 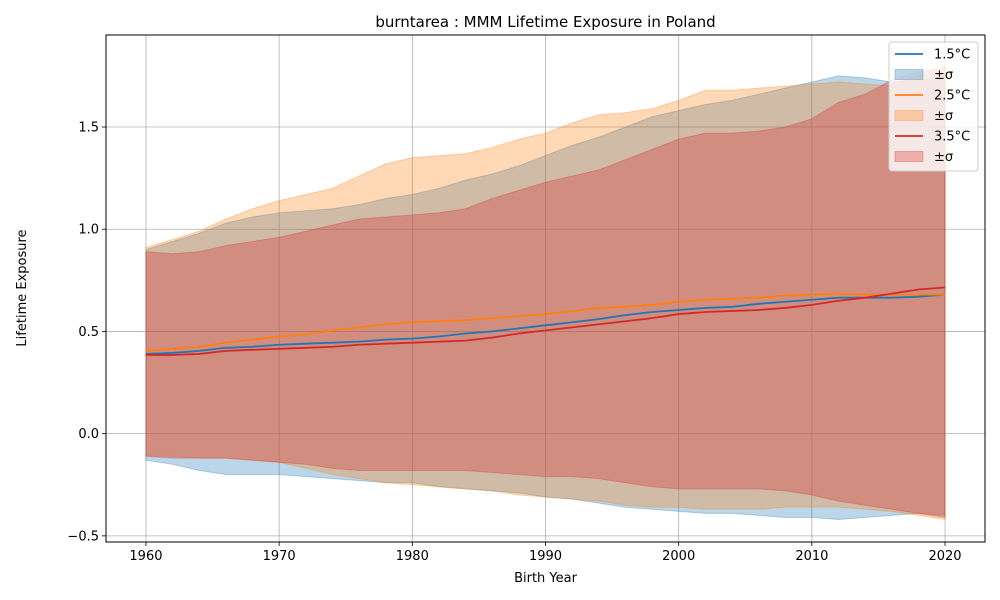 I want to click on line-2.5°C, so click(x=545, y=322).